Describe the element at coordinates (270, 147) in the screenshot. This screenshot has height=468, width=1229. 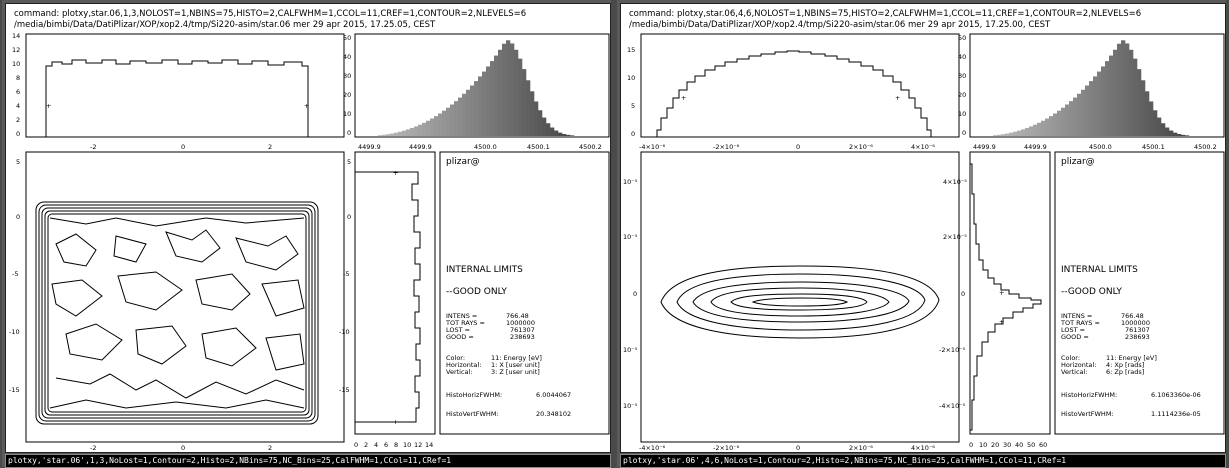
I see `xtick: 2` at that location.